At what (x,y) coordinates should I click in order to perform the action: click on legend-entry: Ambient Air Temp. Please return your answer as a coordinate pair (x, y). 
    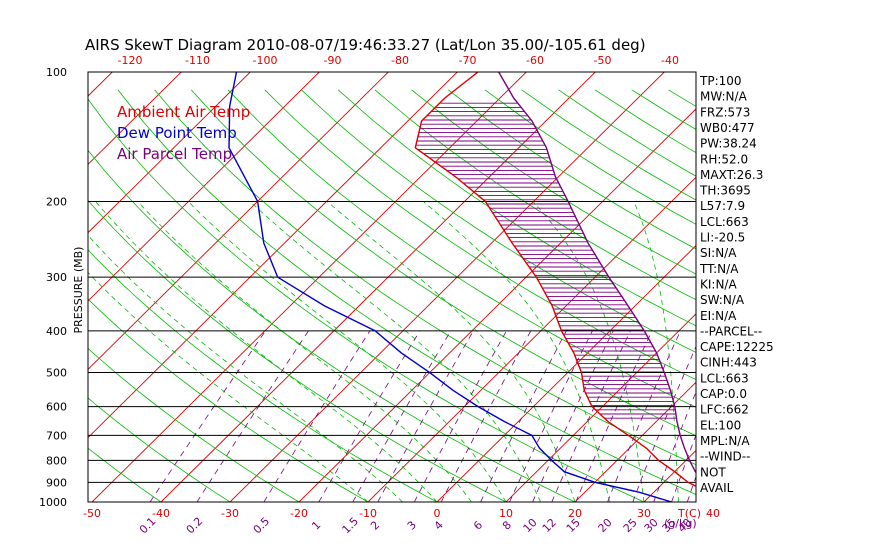
    Looking at the image, I should click on (183, 112).